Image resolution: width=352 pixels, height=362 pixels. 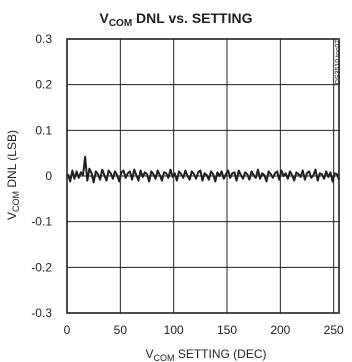 What do you see at coordinates (174, 330) in the screenshot?
I see `x-tick-label: 100` at bounding box center [174, 330].